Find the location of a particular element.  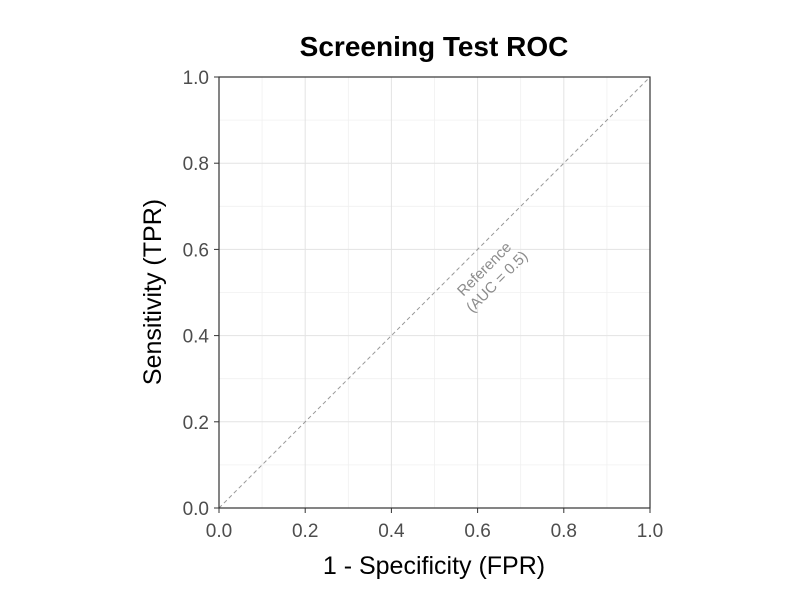

chart-title: Screening Test ROC is located at coordinates (434, 46).